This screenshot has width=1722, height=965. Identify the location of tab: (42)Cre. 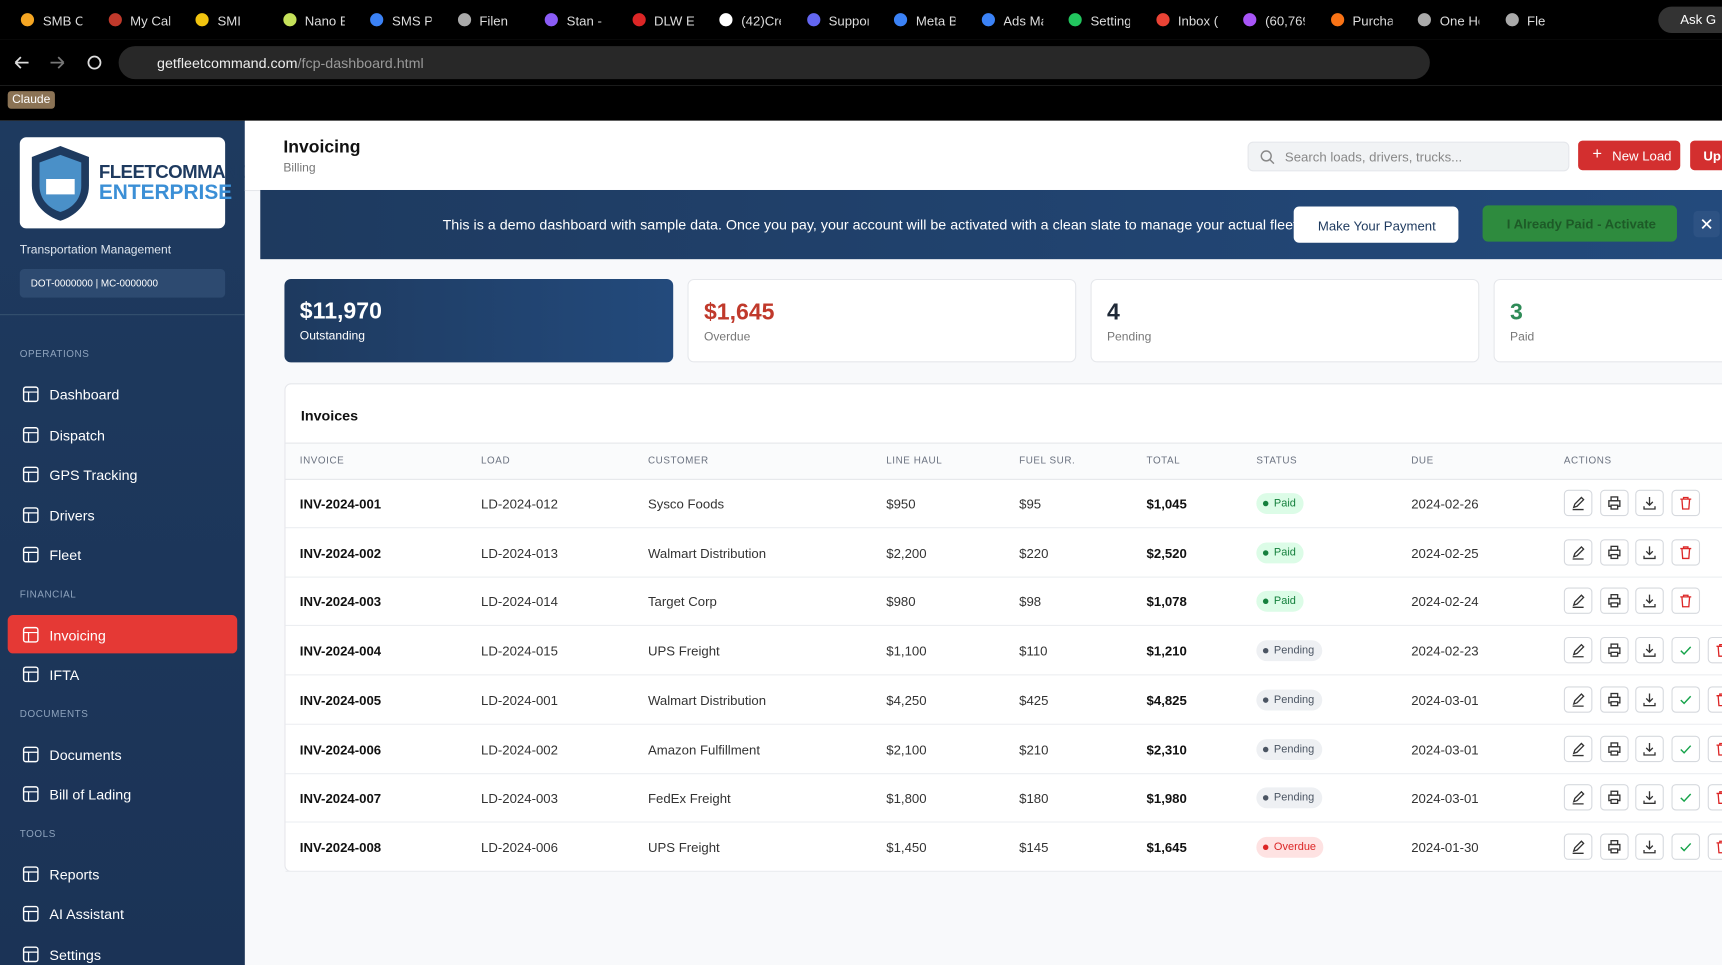
(761, 21).